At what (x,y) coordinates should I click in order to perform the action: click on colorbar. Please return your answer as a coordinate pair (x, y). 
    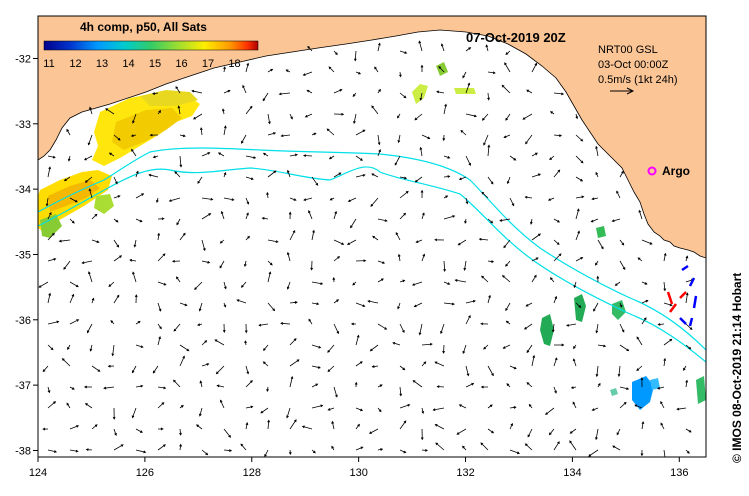
    Looking at the image, I should click on (151, 45).